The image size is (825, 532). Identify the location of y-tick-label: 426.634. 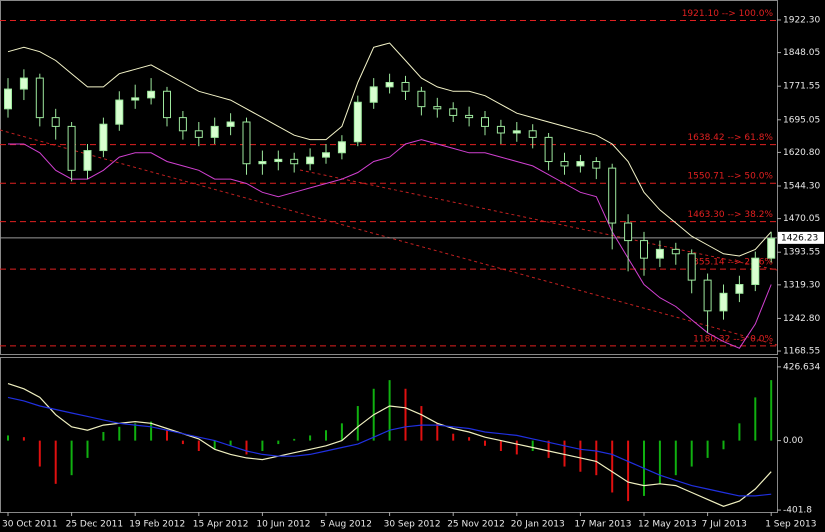
(801, 367).